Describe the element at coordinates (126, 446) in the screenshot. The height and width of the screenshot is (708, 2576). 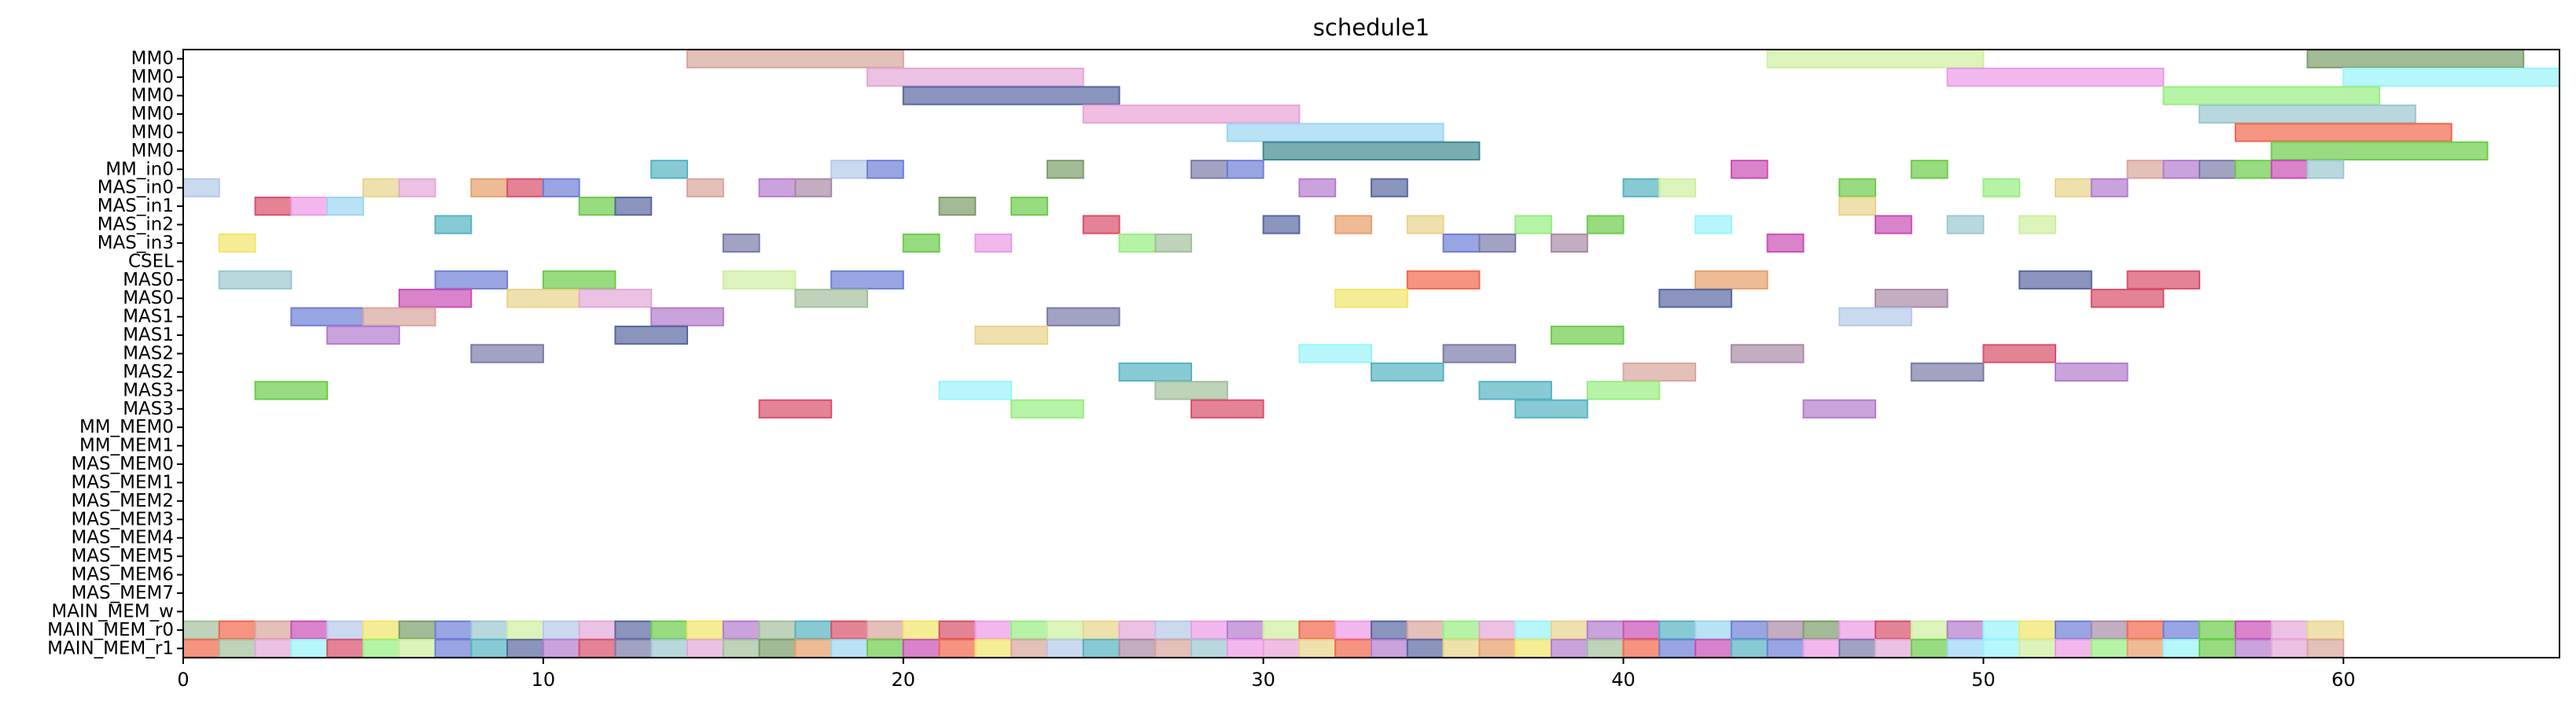
I see `y-tick-label: MM_MEM1` at that location.